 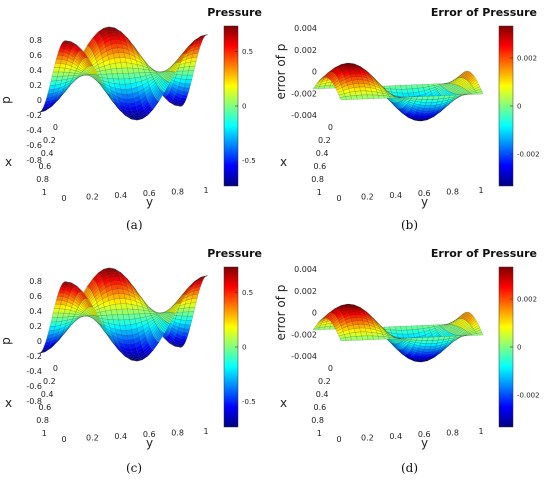 I want to click on caption-c: (c), so click(x=134, y=468).